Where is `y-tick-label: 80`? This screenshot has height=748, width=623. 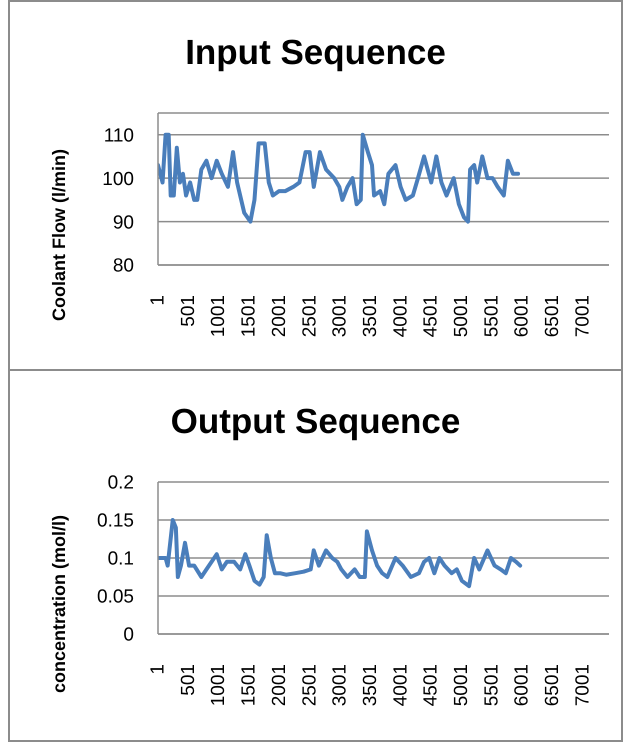
y-tick-label: 80 is located at coordinates (123, 266).